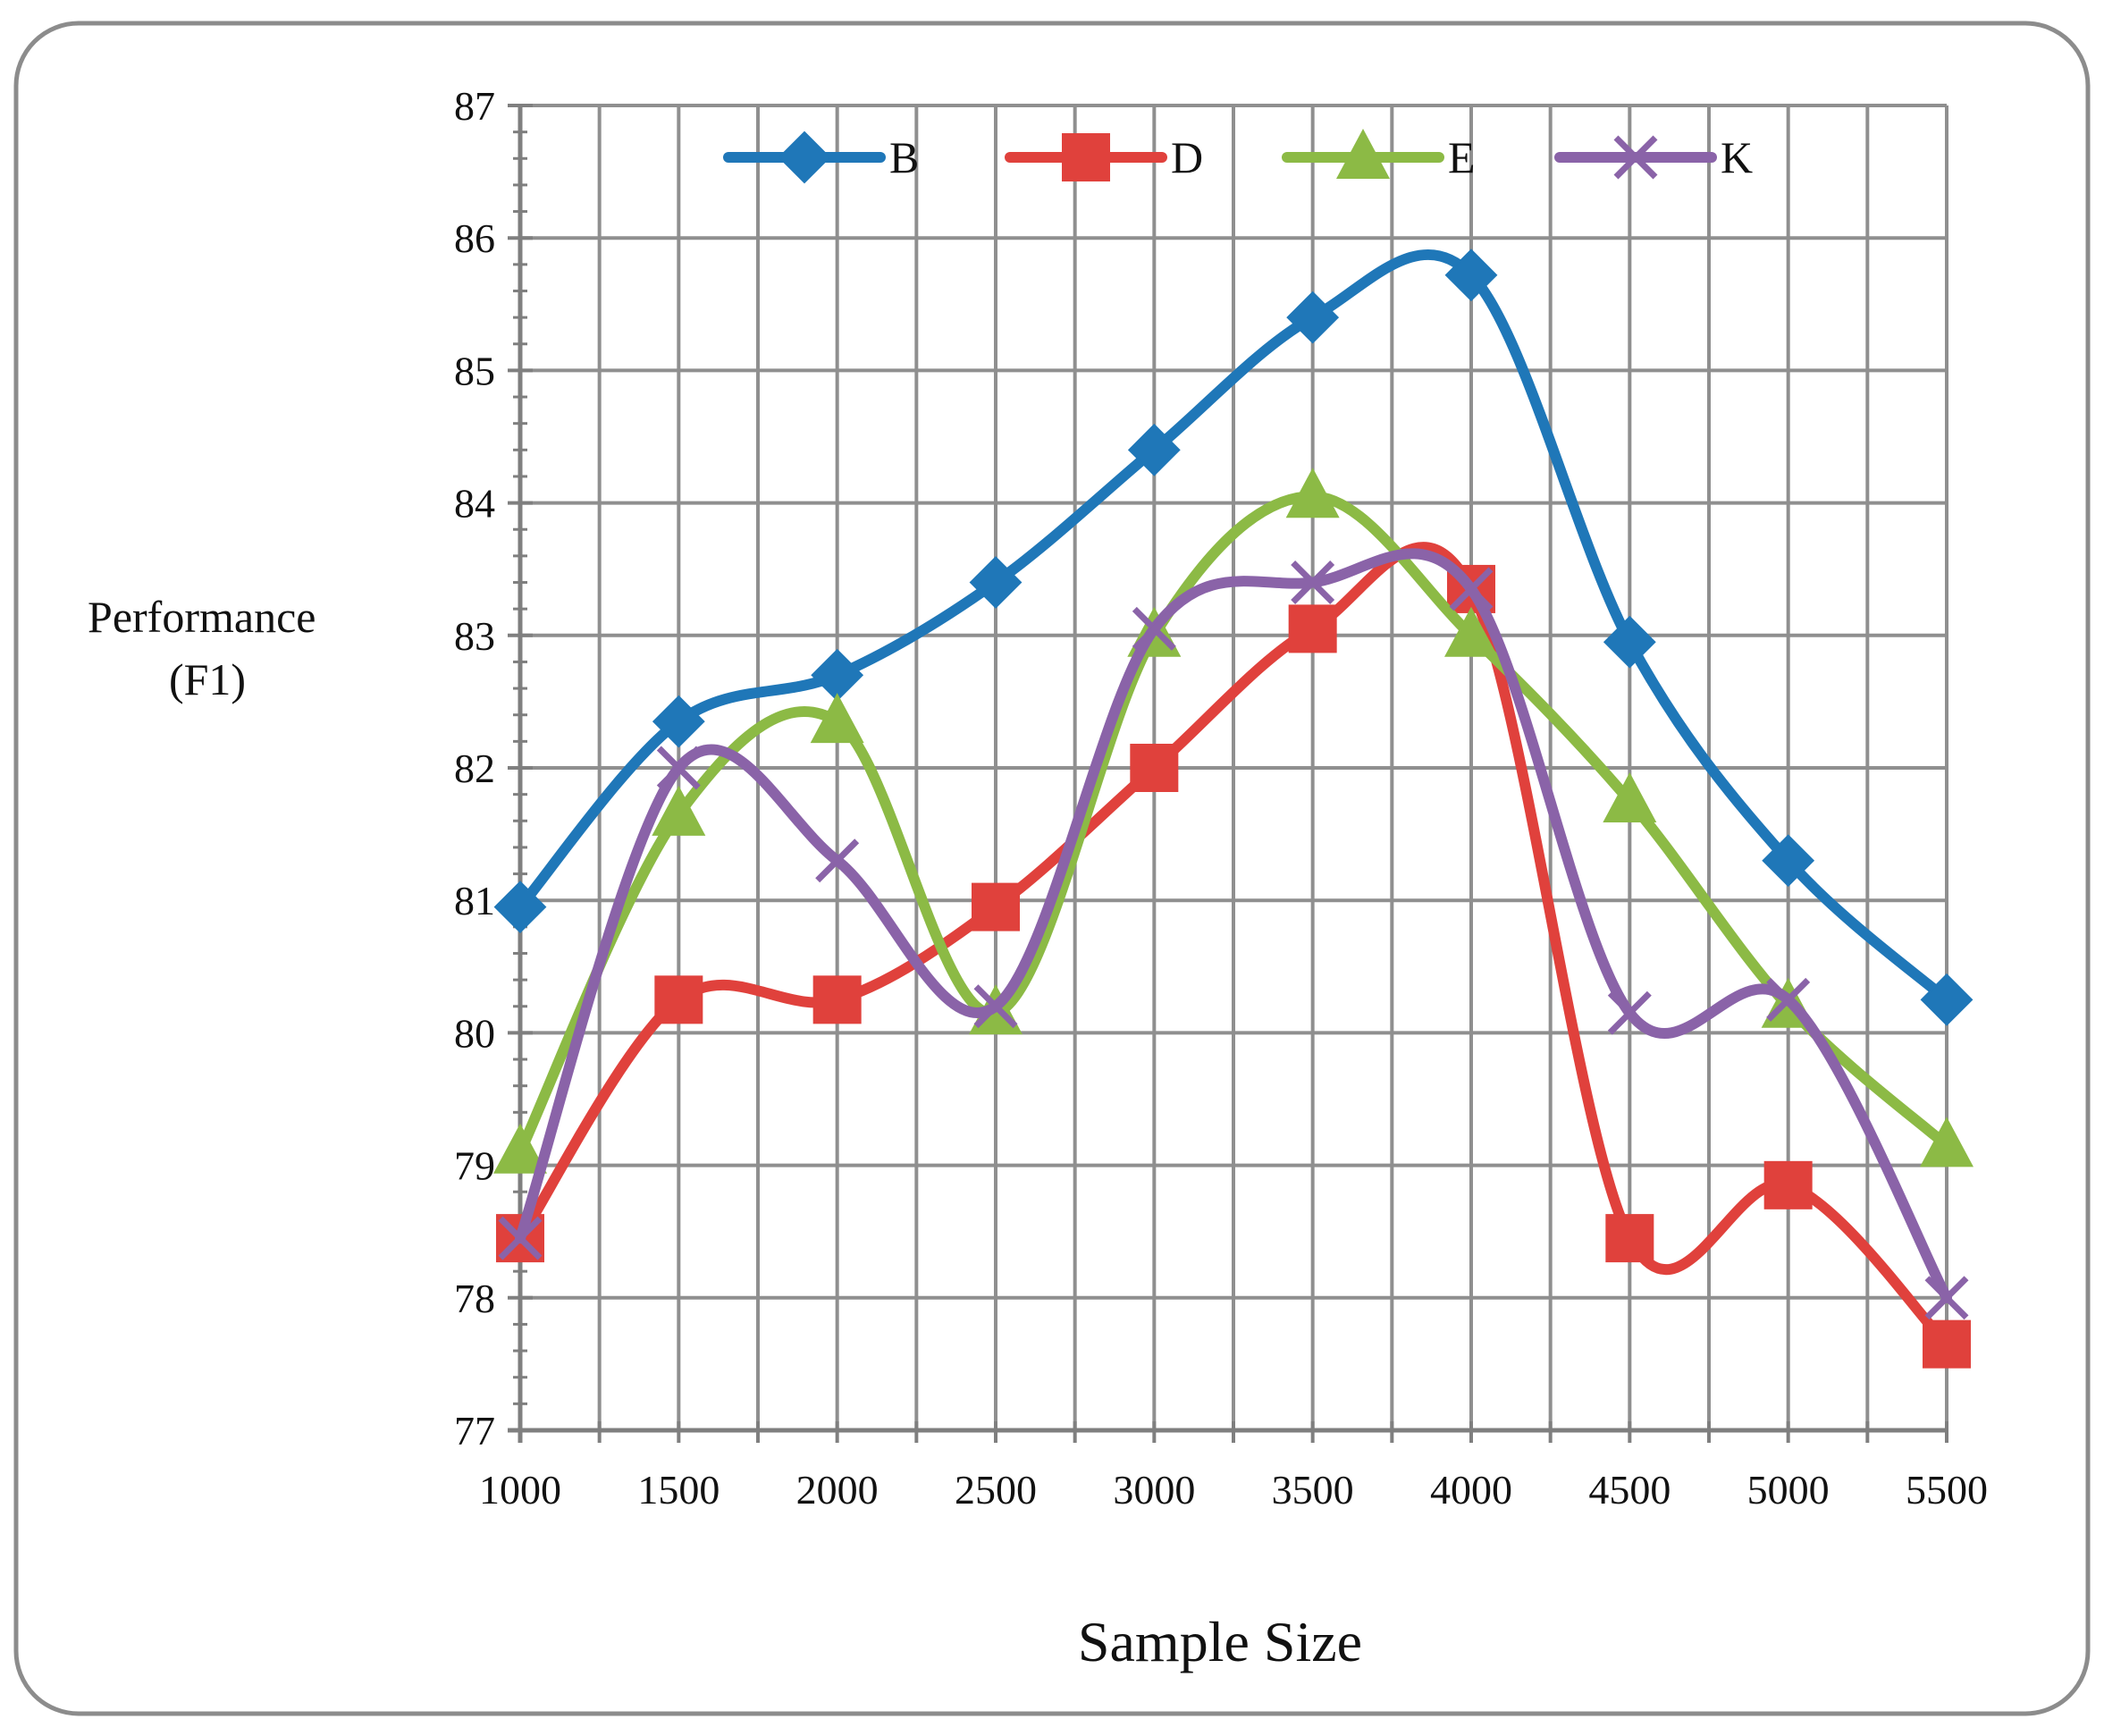  What do you see at coordinates (996, 1490) in the screenshot?
I see `x-tick-label: 2500` at bounding box center [996, 1490].